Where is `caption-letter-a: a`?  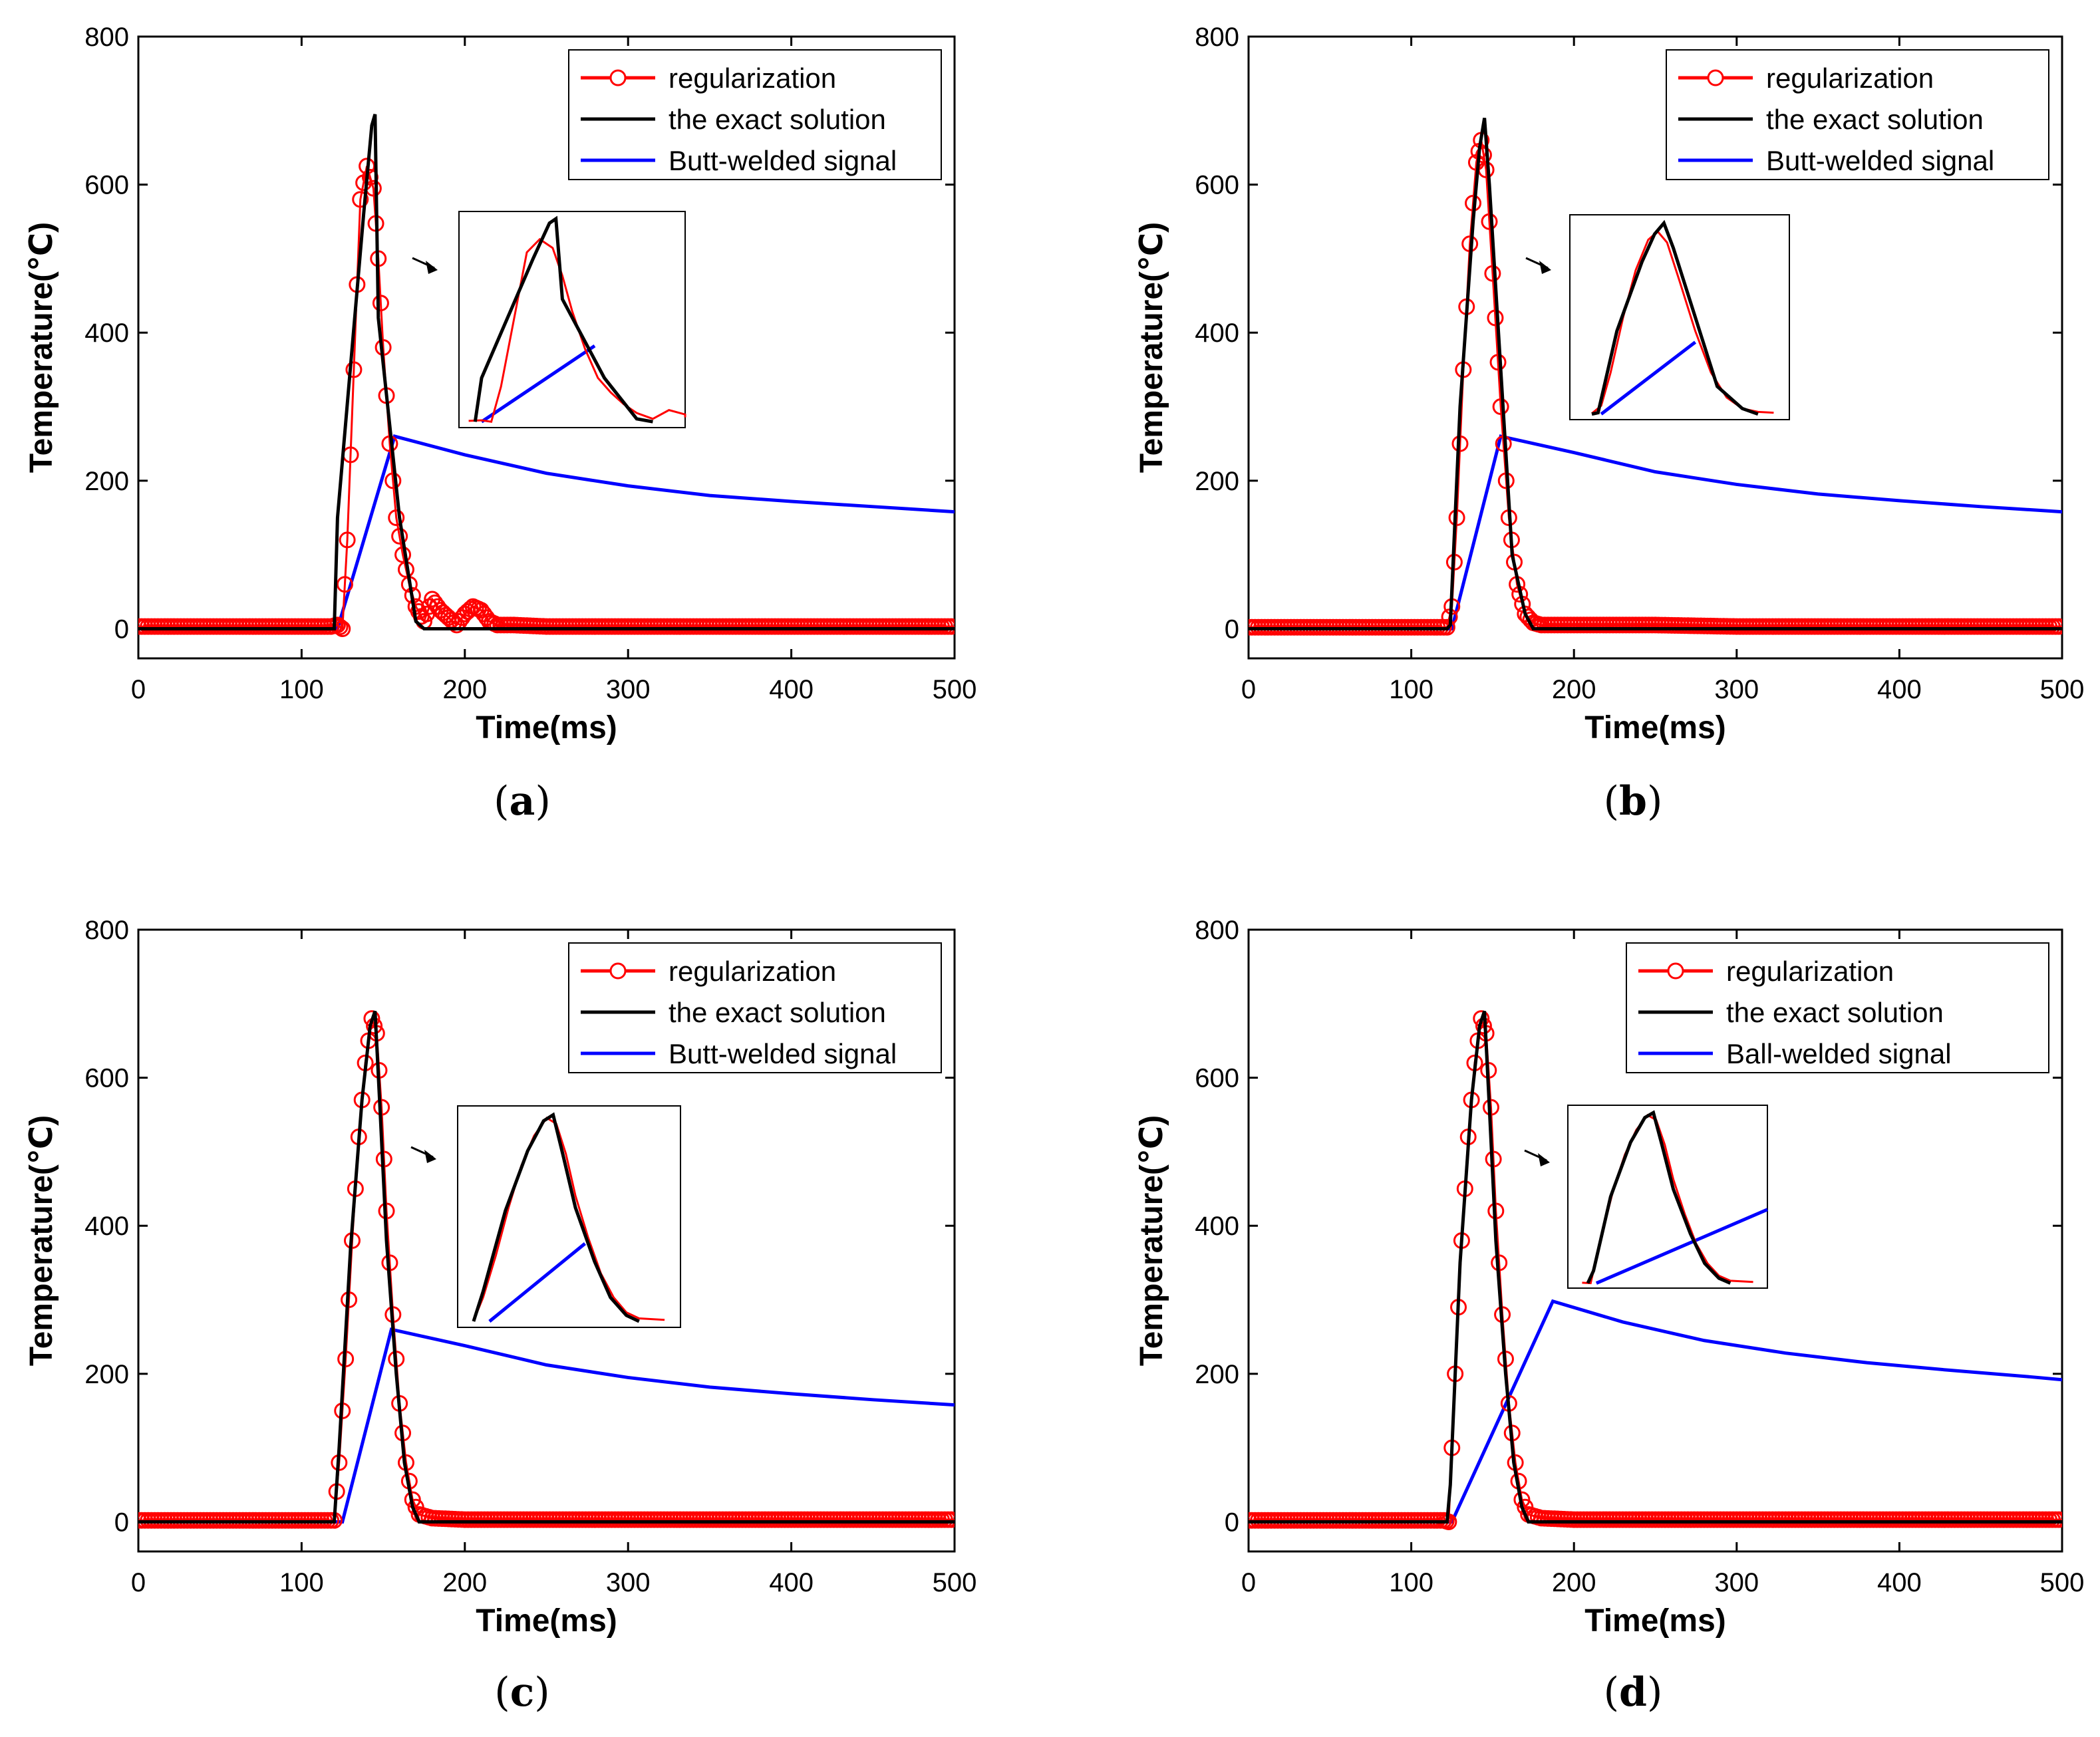
caption-letter-a: a is located at coordinates (522, 801).